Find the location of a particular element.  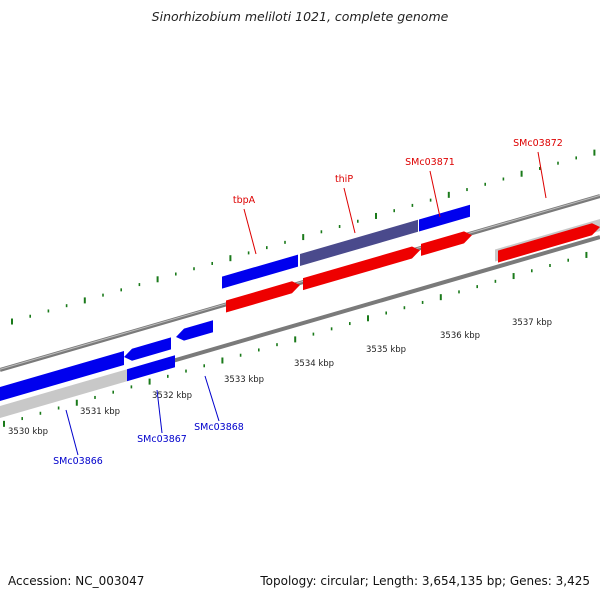

cds-arrow-SMc03872 is located at coordinates (549, 243).